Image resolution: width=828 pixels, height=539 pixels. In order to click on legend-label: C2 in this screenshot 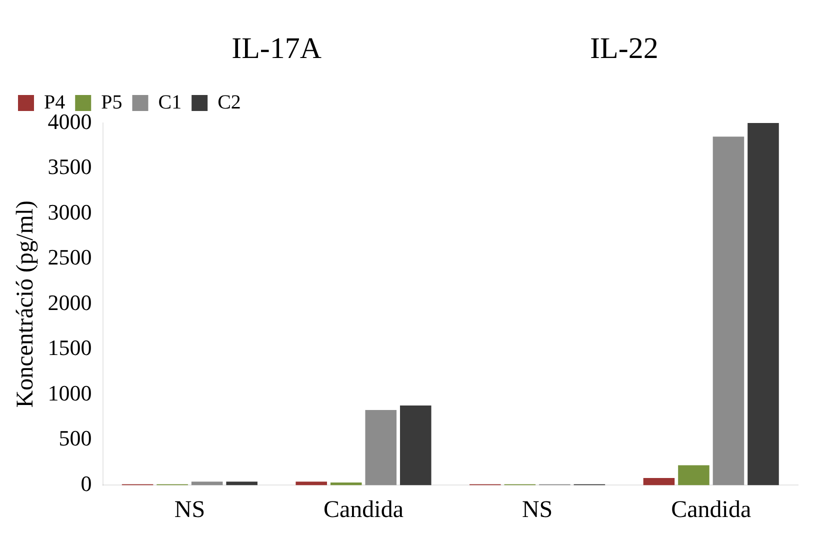, I will do `click(229, 102)`.